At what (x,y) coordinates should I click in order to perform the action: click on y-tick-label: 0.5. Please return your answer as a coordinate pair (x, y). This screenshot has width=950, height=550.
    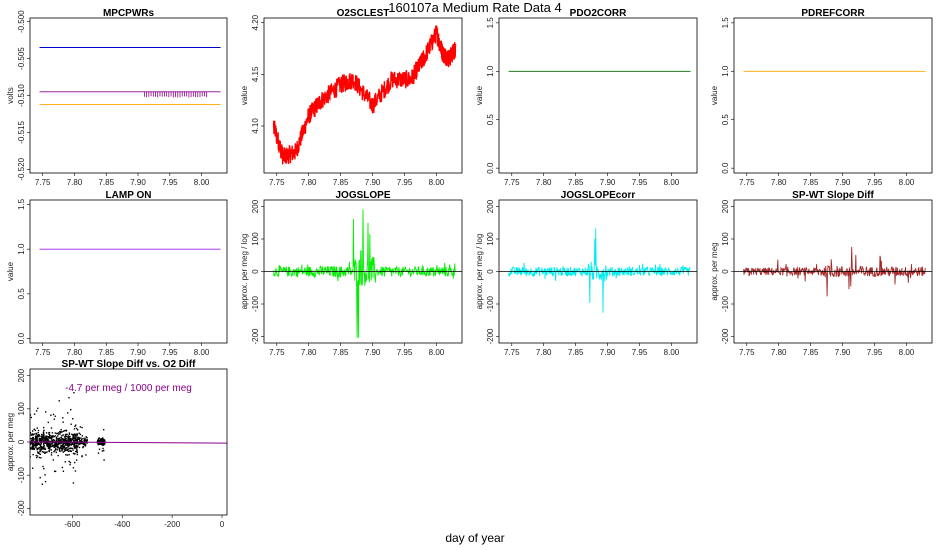
    Looking at the image, I should click on (725, 120).